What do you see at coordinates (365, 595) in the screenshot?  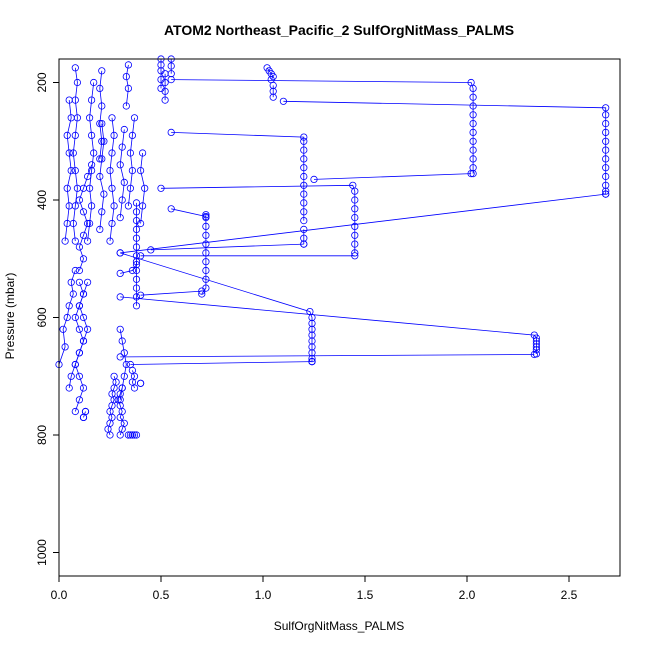 I see `x-tick-label: 1.5` at bounding box center [365, 595].